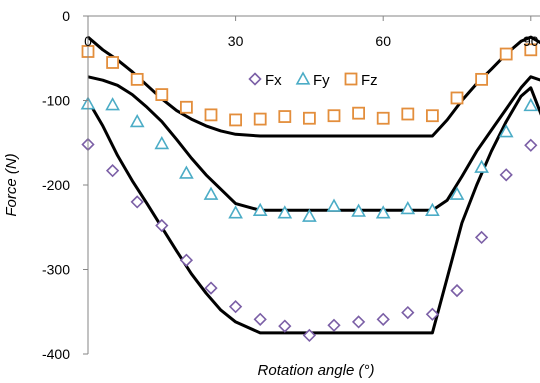 This screenshot has height=383, width=540. I want to click on legend: Fx Fy Fz, so click(313, 80).